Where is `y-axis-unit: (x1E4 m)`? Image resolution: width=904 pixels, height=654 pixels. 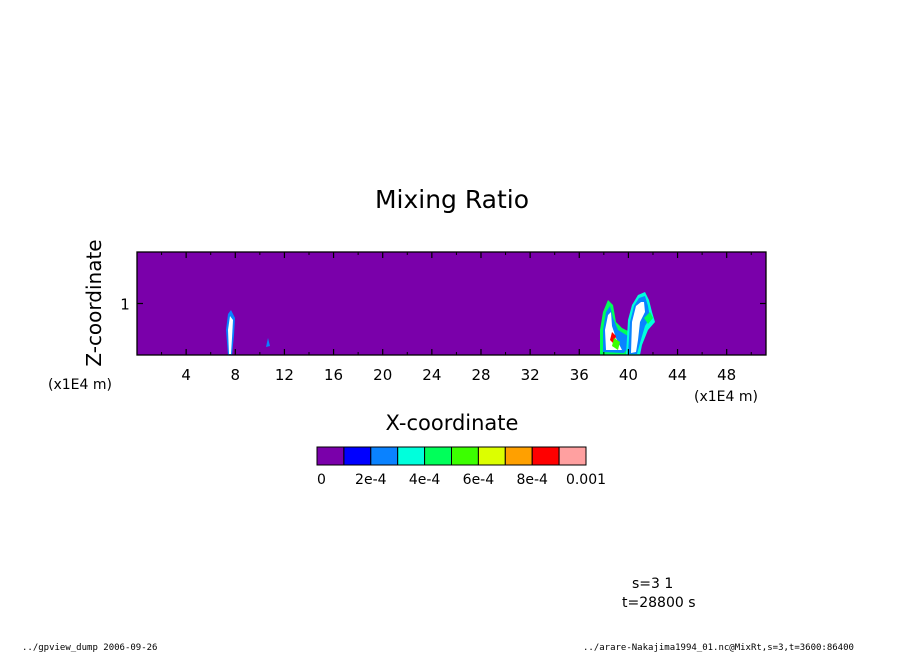 y-axis-unit: (x1E4 m) is located at coordinates (80, 385).